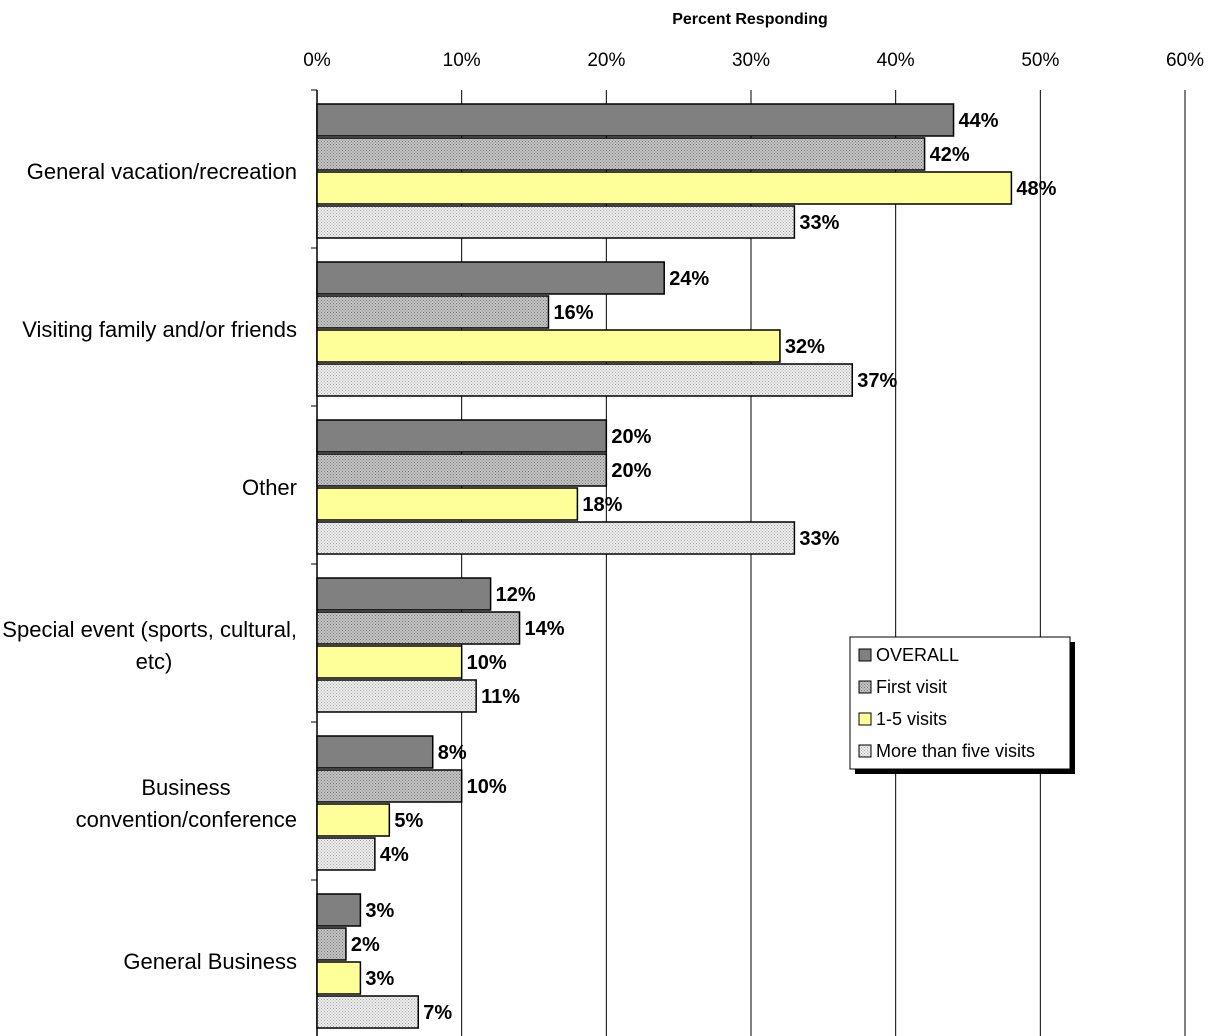  What do you see at coordinates (408, 821) in the screenshot?
I see `data-label: 5%` at bounding box center [408, 821].